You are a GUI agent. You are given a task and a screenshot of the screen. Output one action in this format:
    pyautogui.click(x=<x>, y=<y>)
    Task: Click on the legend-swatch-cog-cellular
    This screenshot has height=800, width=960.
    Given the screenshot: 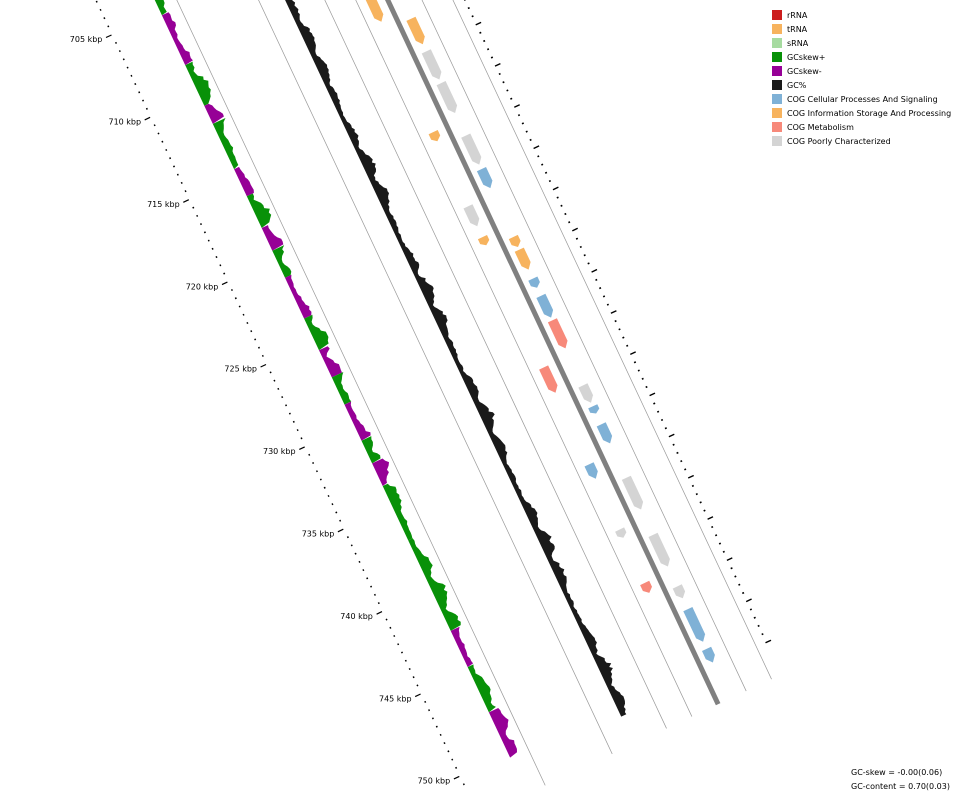 What is the action you would take?
    pyautogui.click(x=777, y=99)
    